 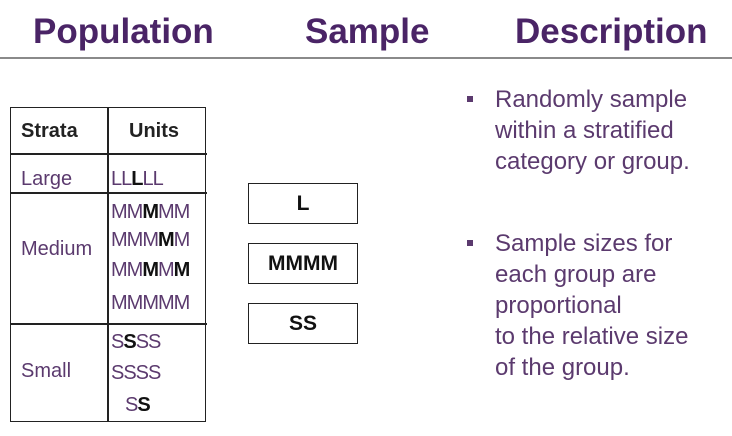 What do you see at coordinates (154, 131) in the screenshot?
I see `col-units-header: Units` at bounding box center [154, 131].